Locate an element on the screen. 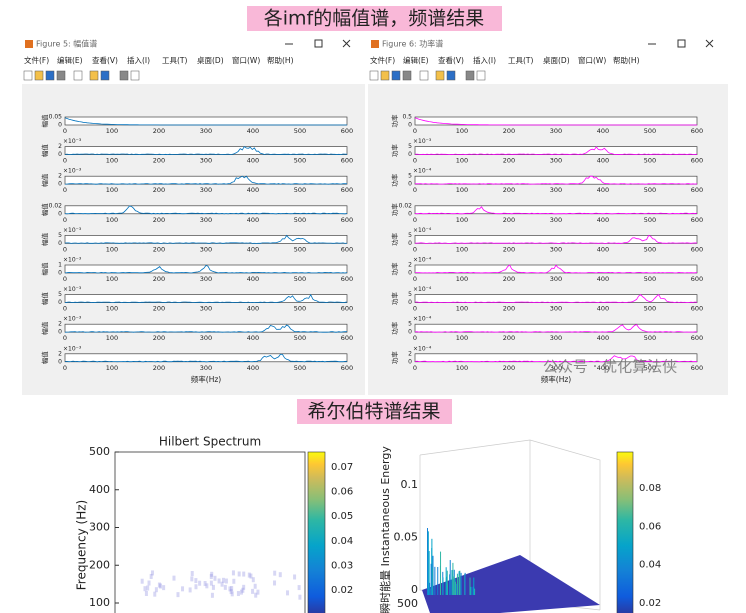 The height and width of the screenshot is (613, 746). plot-title: Hilbert Spectrum is located at coordinates (210, 442).